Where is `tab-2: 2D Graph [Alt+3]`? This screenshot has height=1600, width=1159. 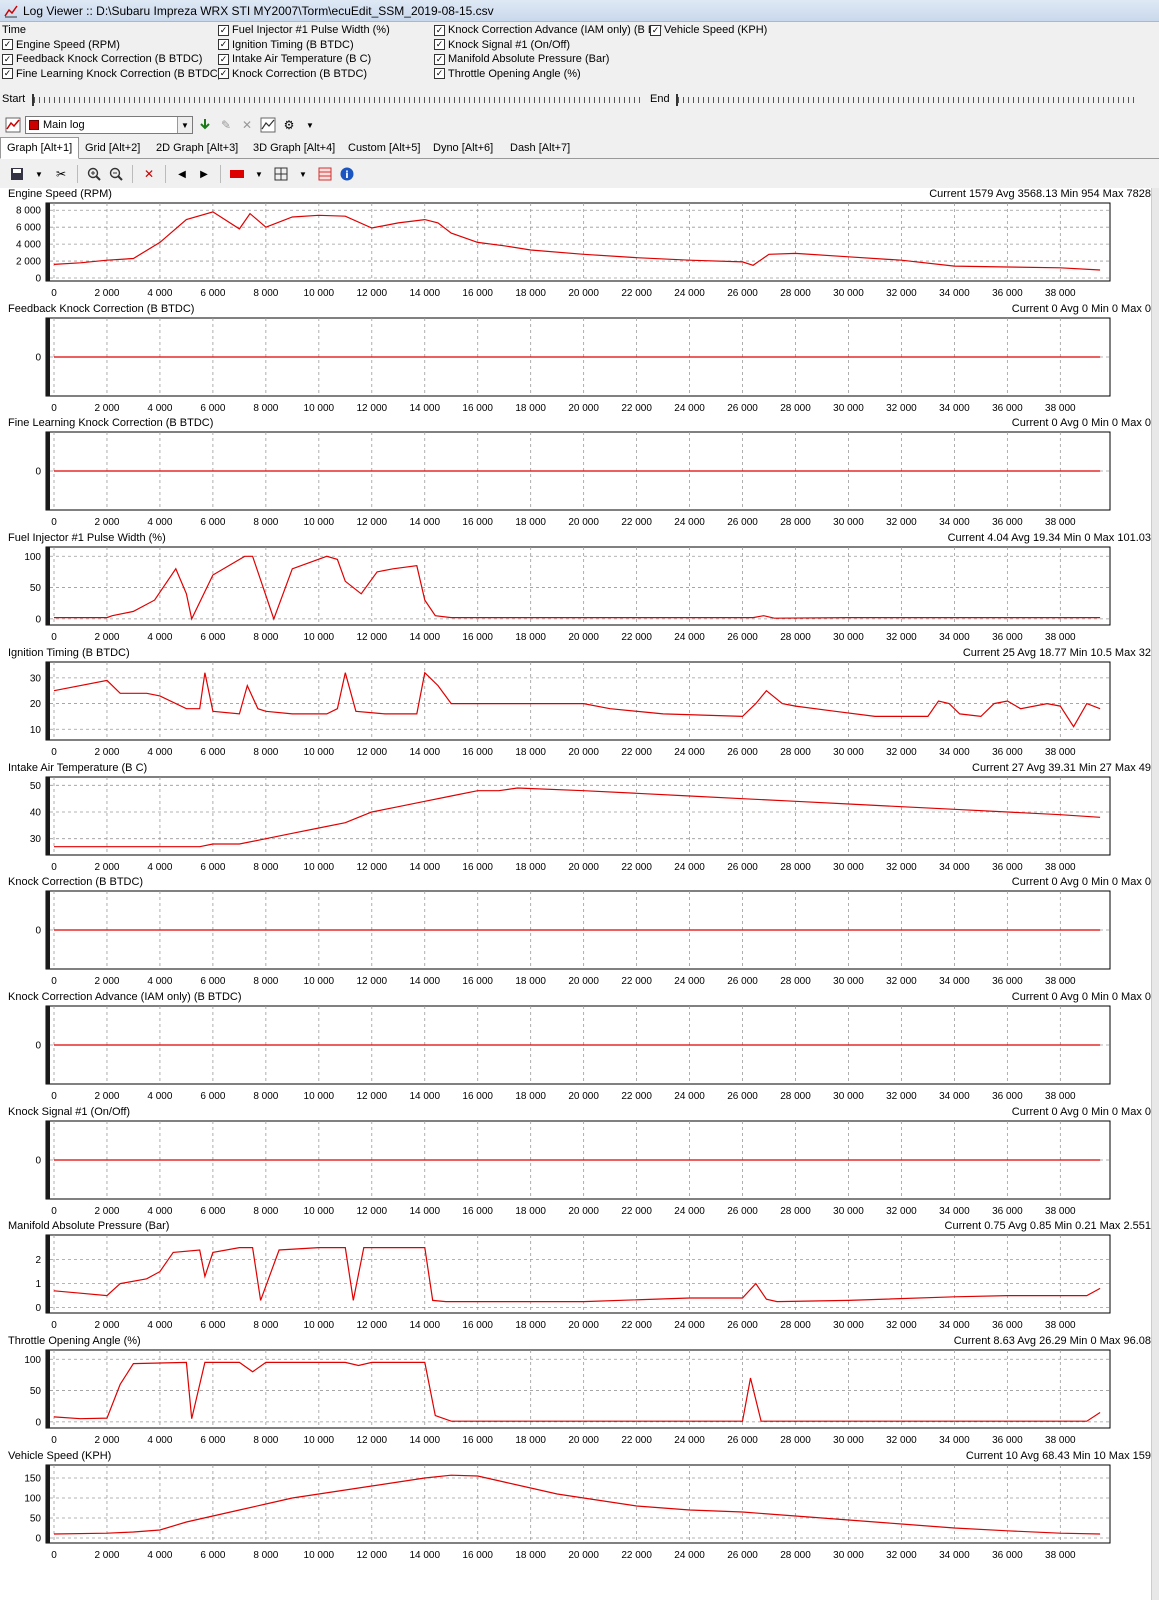 tab-2: 2D Graph [Alt+3] is located at coordinates (197, 148).